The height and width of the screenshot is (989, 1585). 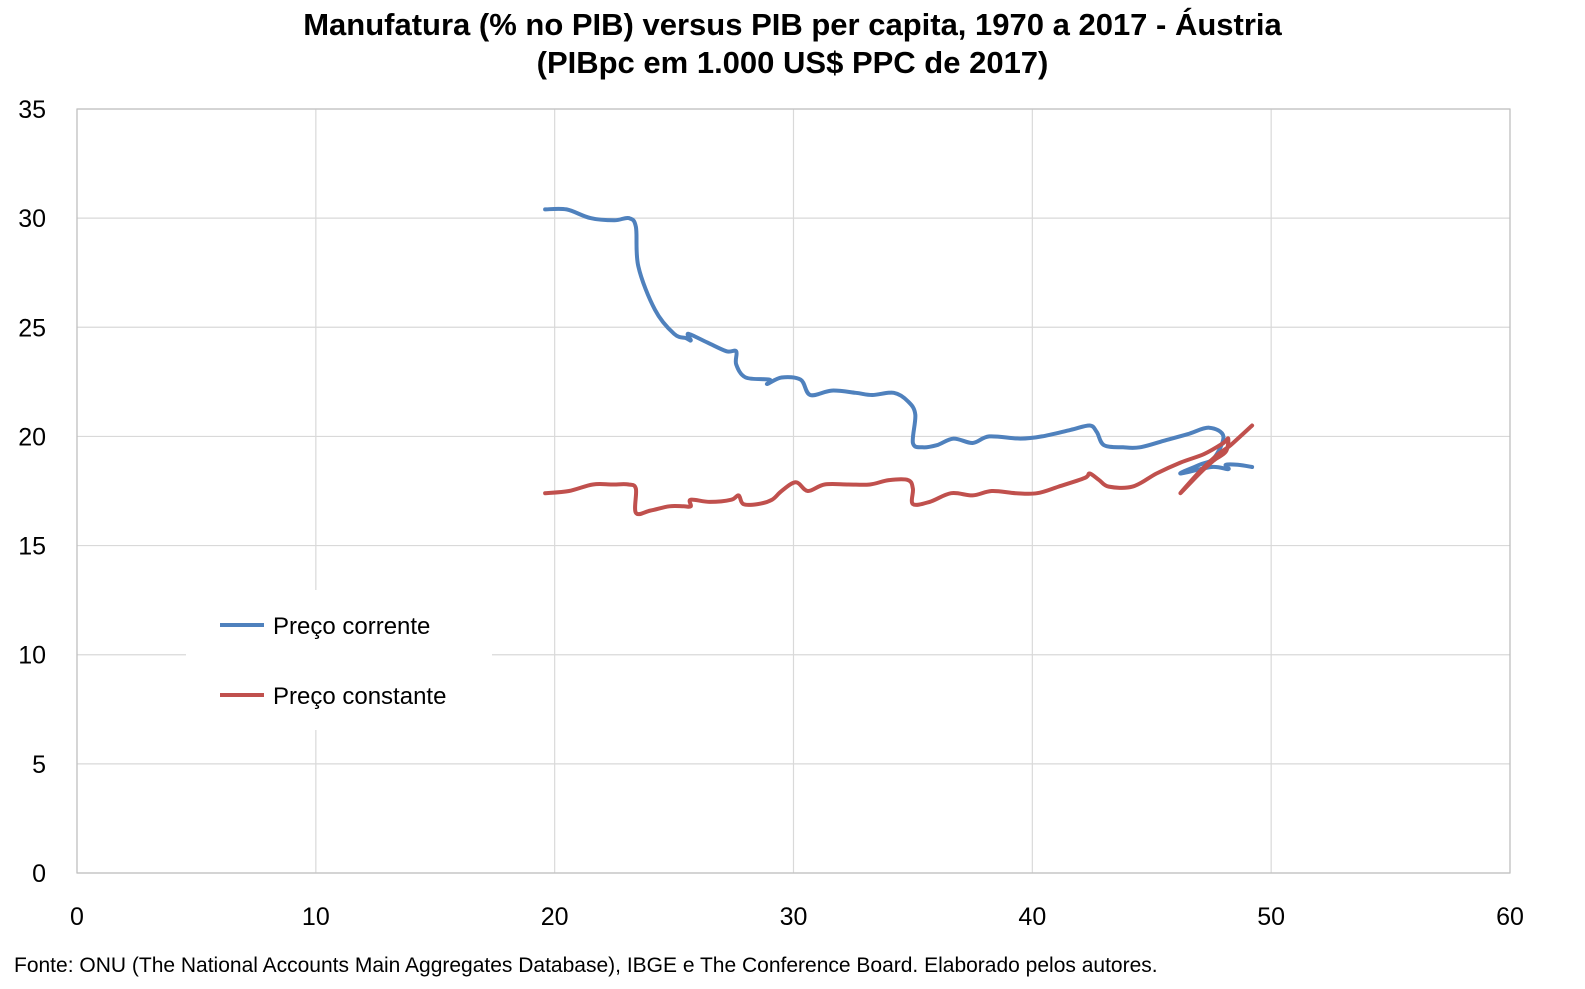 What do you see at coordinates (316, 917) in the screenshot?
I see `x-tick-label: 10` at bounding box center [316, 917].